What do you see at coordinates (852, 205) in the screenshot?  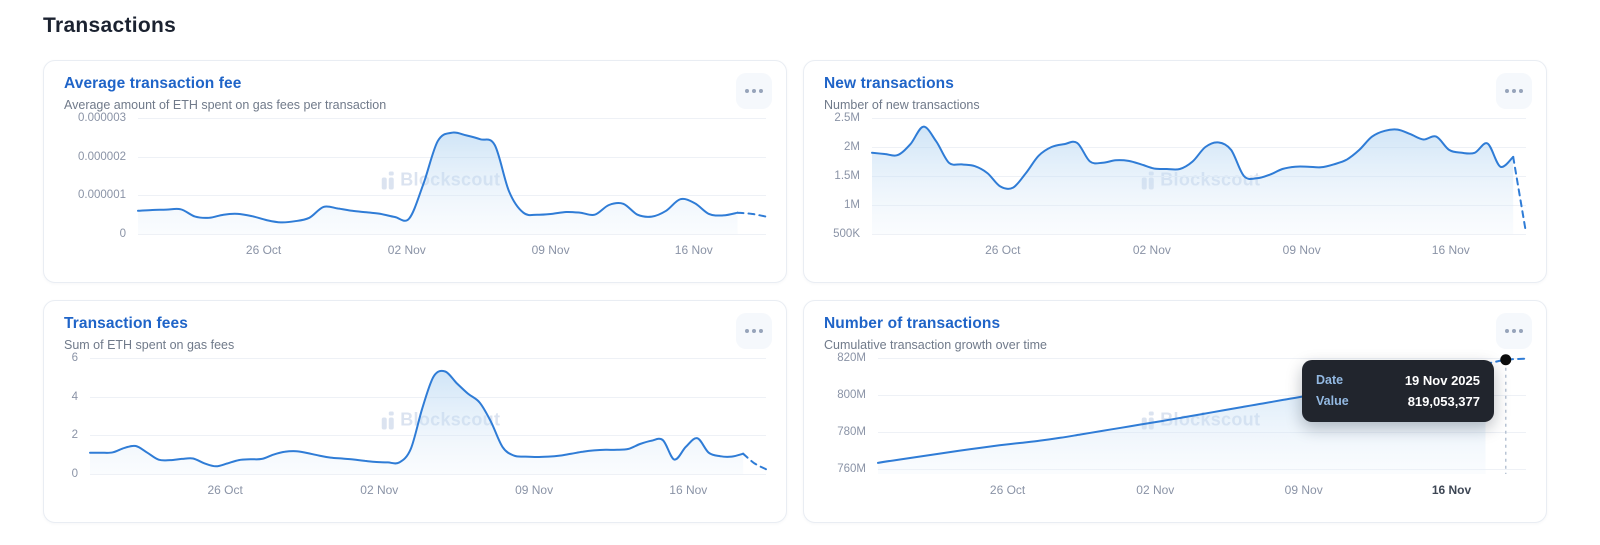 I see `y-axis-tick-label: 1M` at bounding box center [852, 205].